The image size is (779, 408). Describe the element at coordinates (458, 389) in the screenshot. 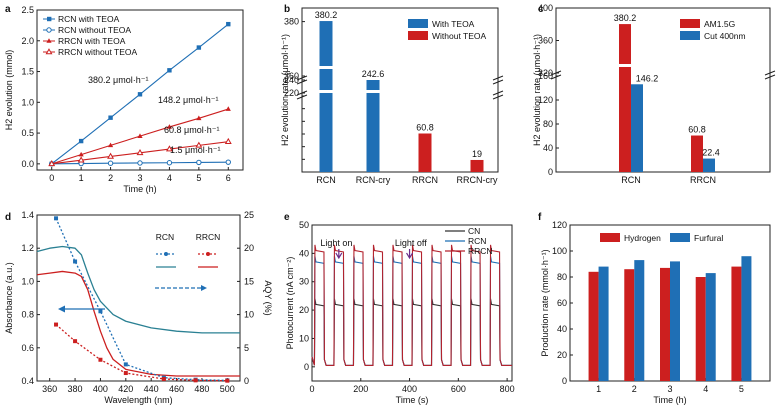

I see `x-tick-label: 600` at that location.